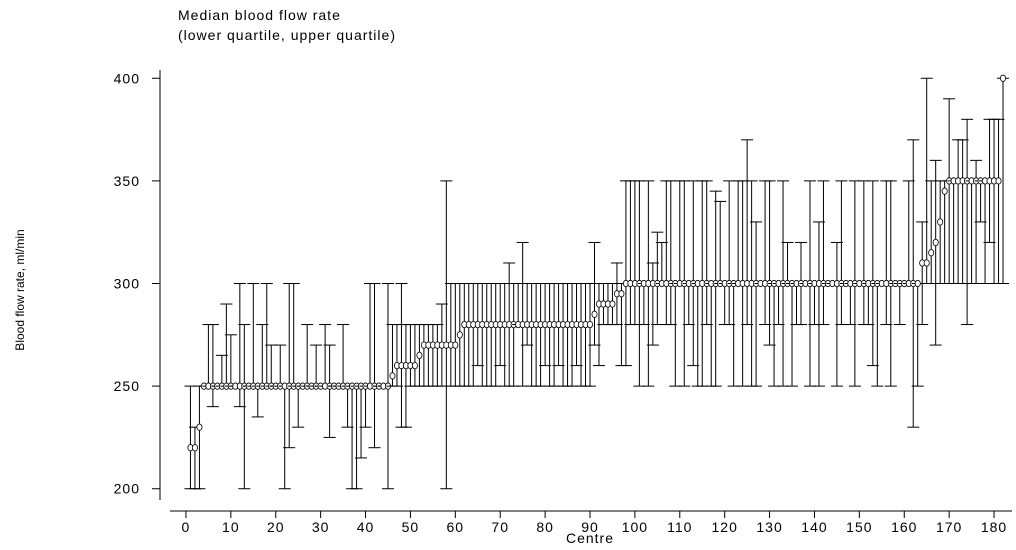 The image size is (1016, 550). I want to click on x-tick-label: 130, so click(769, 527).